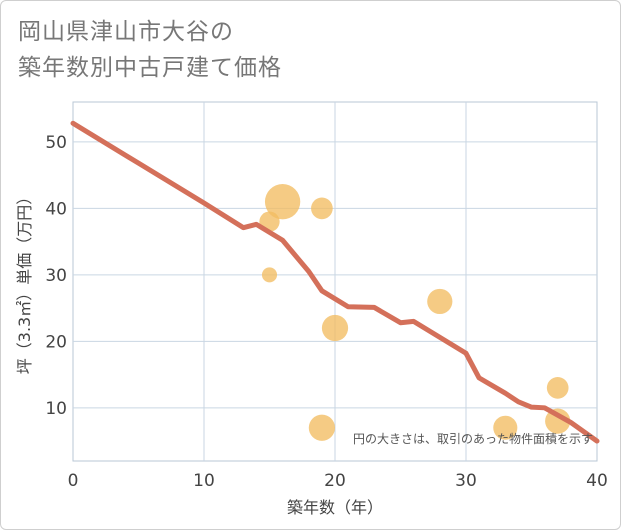 The height and width of the screenshot is (530, 621). I want to click on chart-title-line-1: 岡山県津山市大谷の, so click(126, 32).